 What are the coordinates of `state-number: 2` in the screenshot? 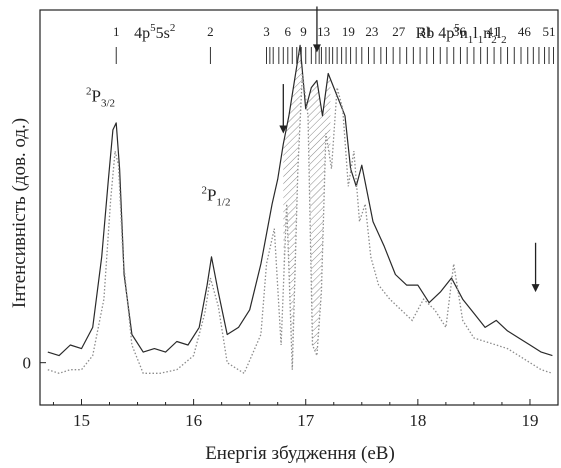 It's located at (210, 31).